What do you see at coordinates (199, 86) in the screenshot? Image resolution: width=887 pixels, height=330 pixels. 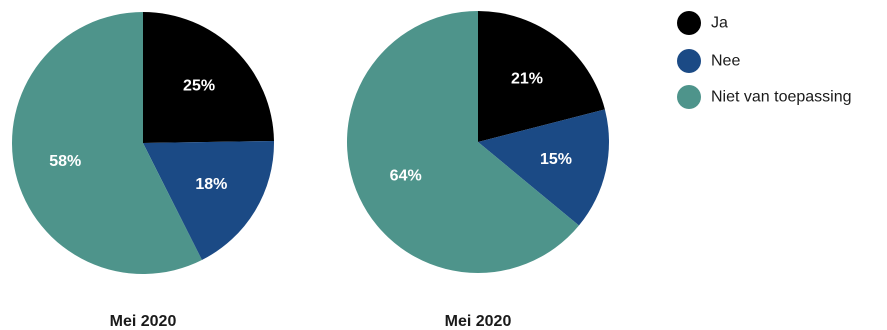 I see `pie-1-label-ja: 25%` at bounding box center [199, 86].